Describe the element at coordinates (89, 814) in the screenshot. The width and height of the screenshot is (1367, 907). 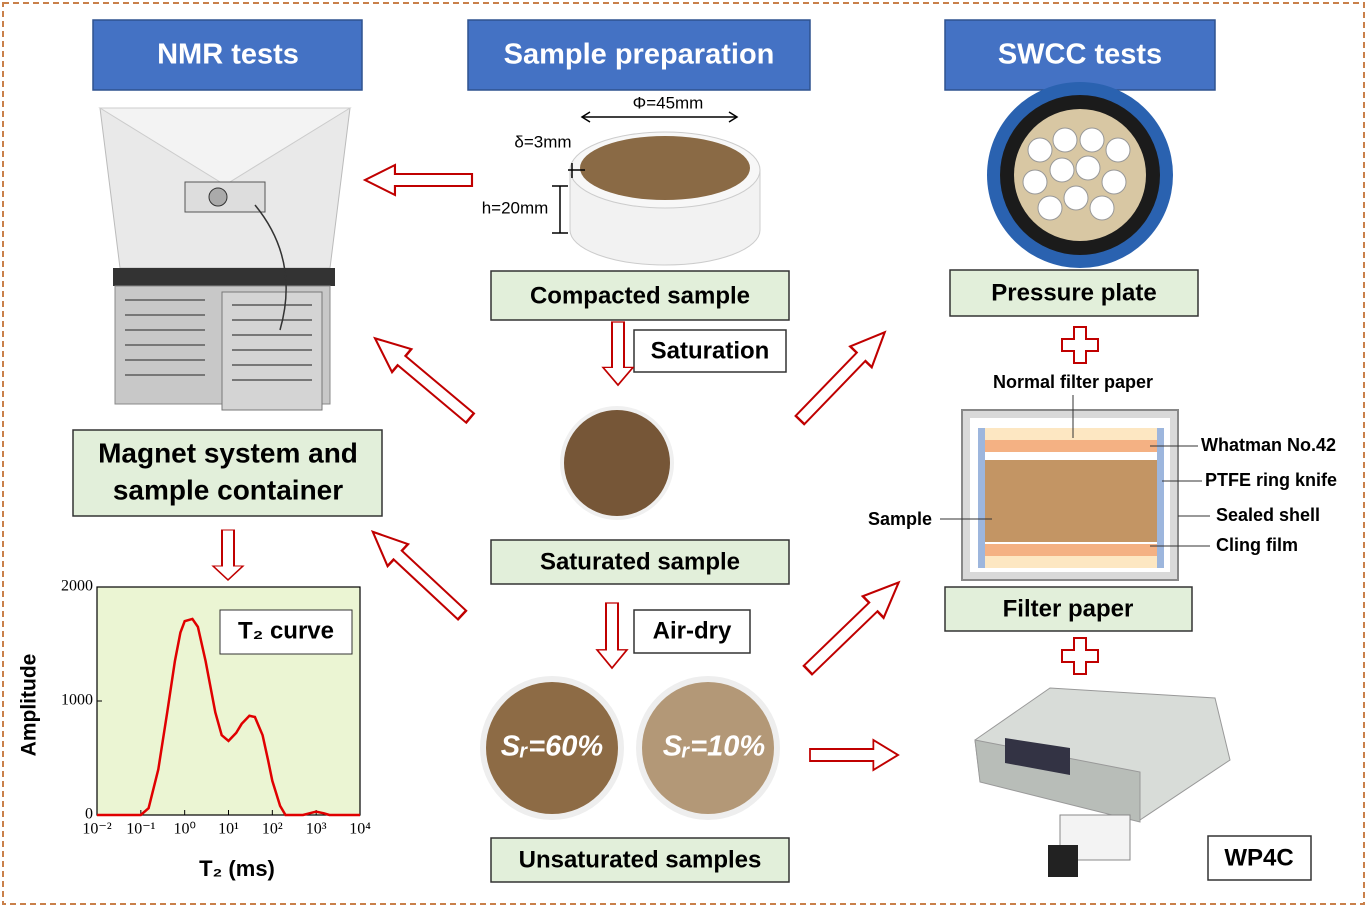
I see `y-tick-label: 0` at that location.